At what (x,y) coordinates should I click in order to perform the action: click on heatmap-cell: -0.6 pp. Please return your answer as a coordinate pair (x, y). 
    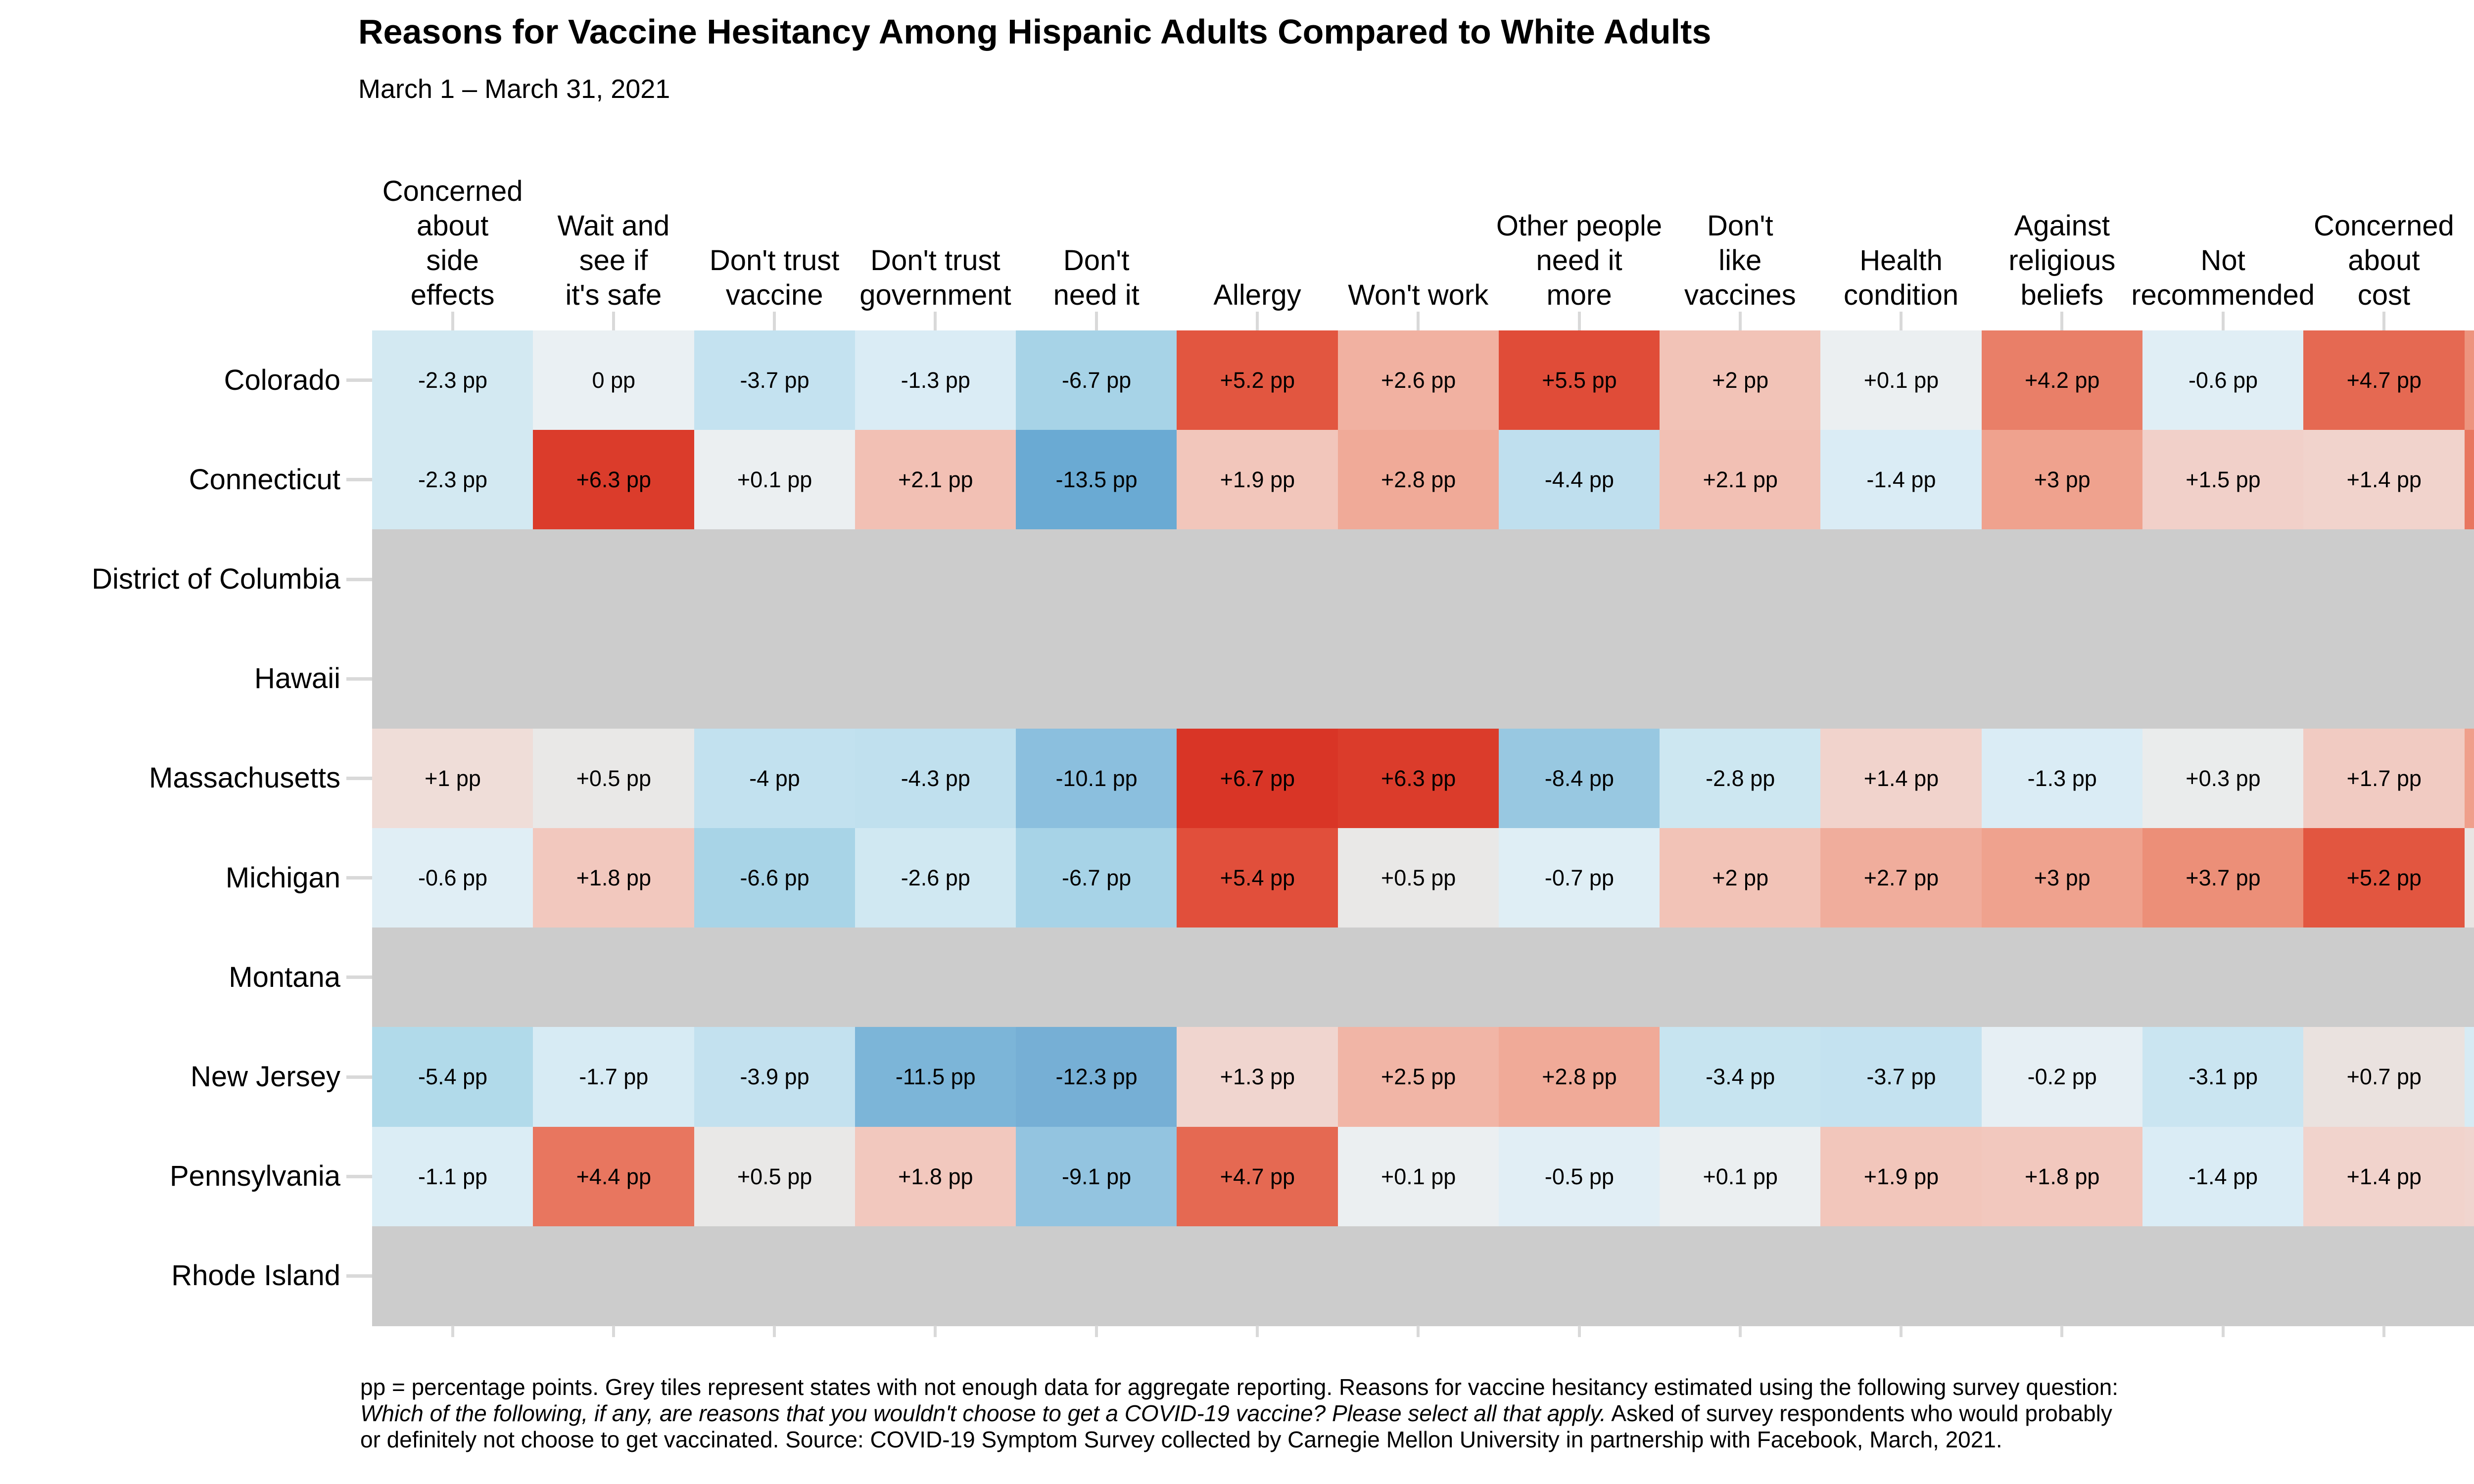
    Looking at the image, I should click on (453, 878).